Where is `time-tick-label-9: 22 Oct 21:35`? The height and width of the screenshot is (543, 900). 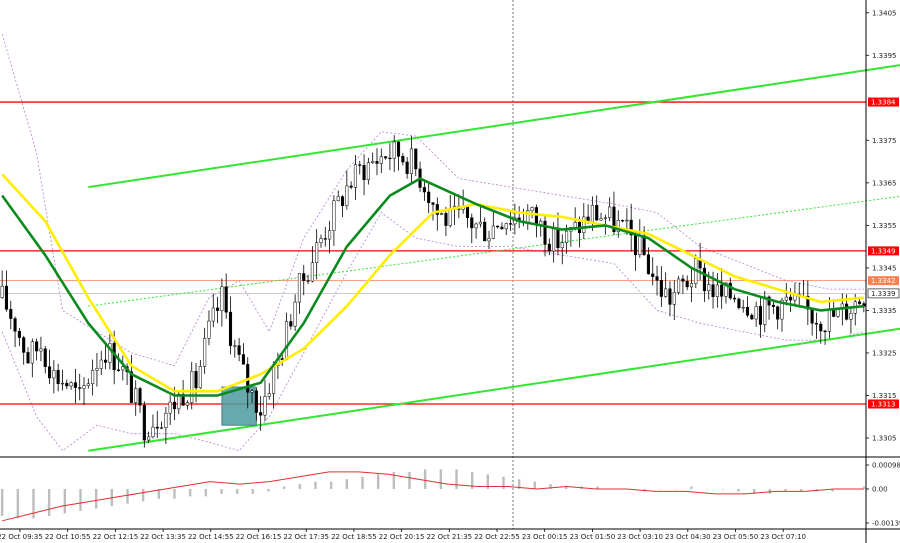
time-tick-label-9: 22 Oct 21:35 is located at coordinates (449, 537).